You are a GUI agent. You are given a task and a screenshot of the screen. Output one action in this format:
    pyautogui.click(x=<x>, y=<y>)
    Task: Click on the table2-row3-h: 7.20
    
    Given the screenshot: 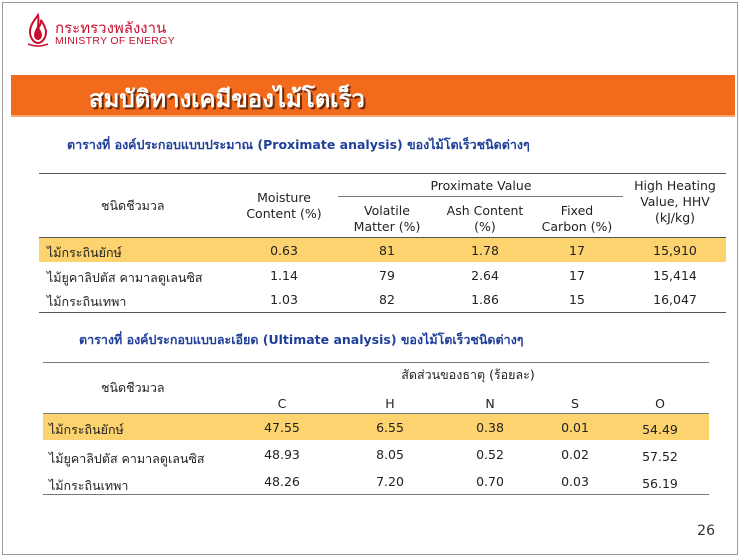 What is the action you would take?
    pyautogui.click(x=390, y=481)
    